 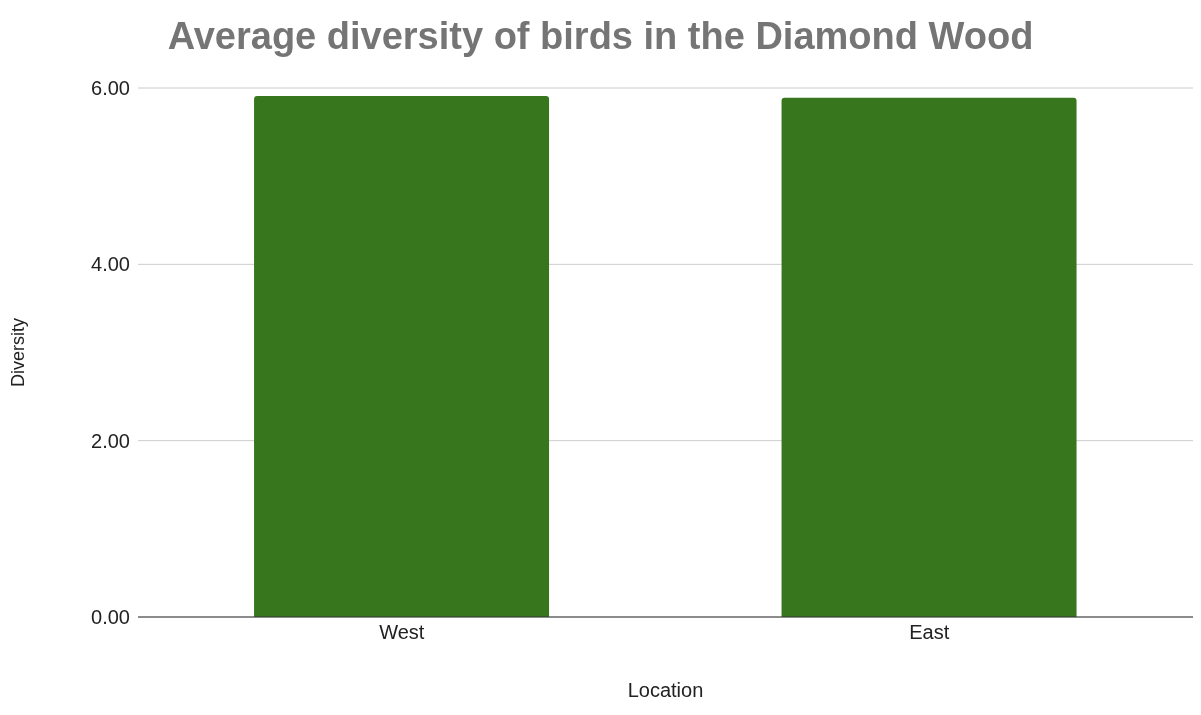 I want to click on x-tick-label: West, so click(x=402, y=632).